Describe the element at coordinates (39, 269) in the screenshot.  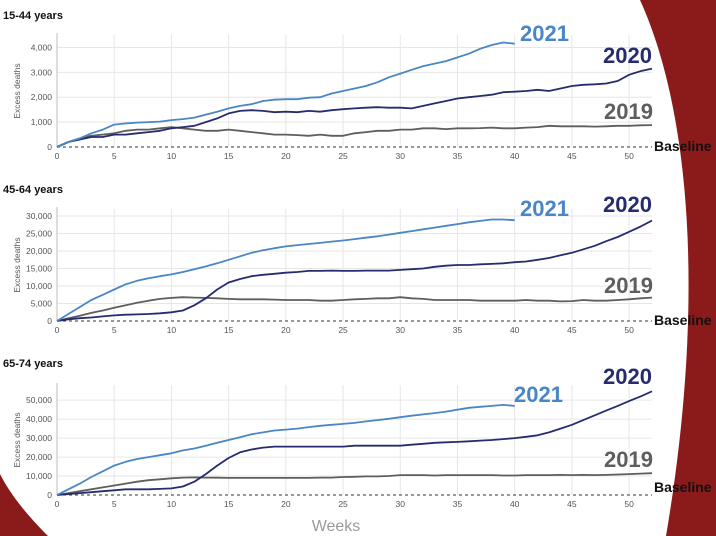
I see `y-tick-label: 15,000` at that location.